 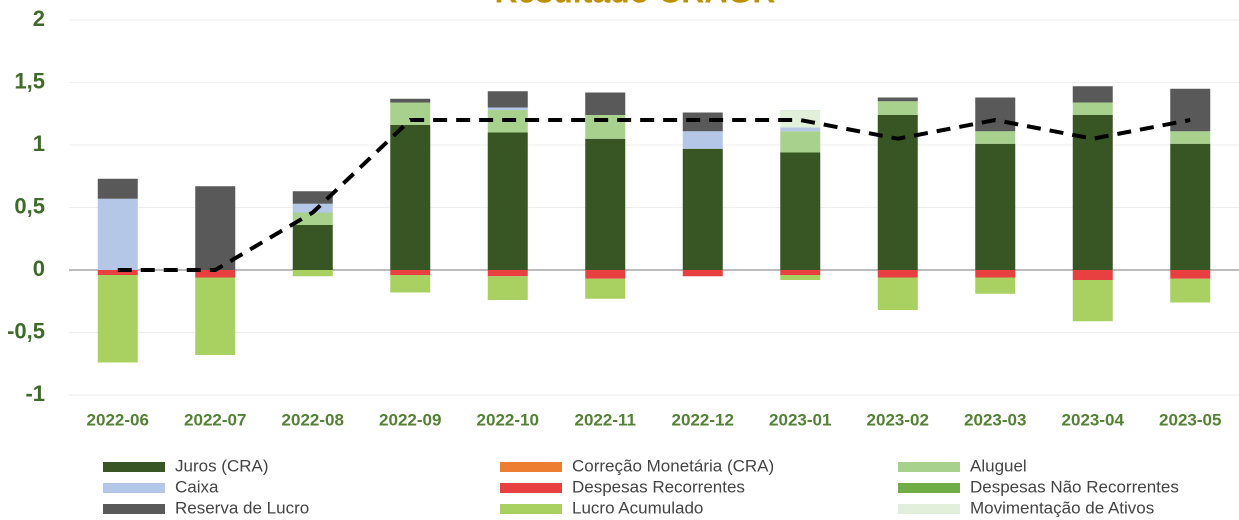 What do you see at coordinates (29, 205) in the screenshot?
I see `y-tick-label: 0,5` at bounding box center [29, 205].